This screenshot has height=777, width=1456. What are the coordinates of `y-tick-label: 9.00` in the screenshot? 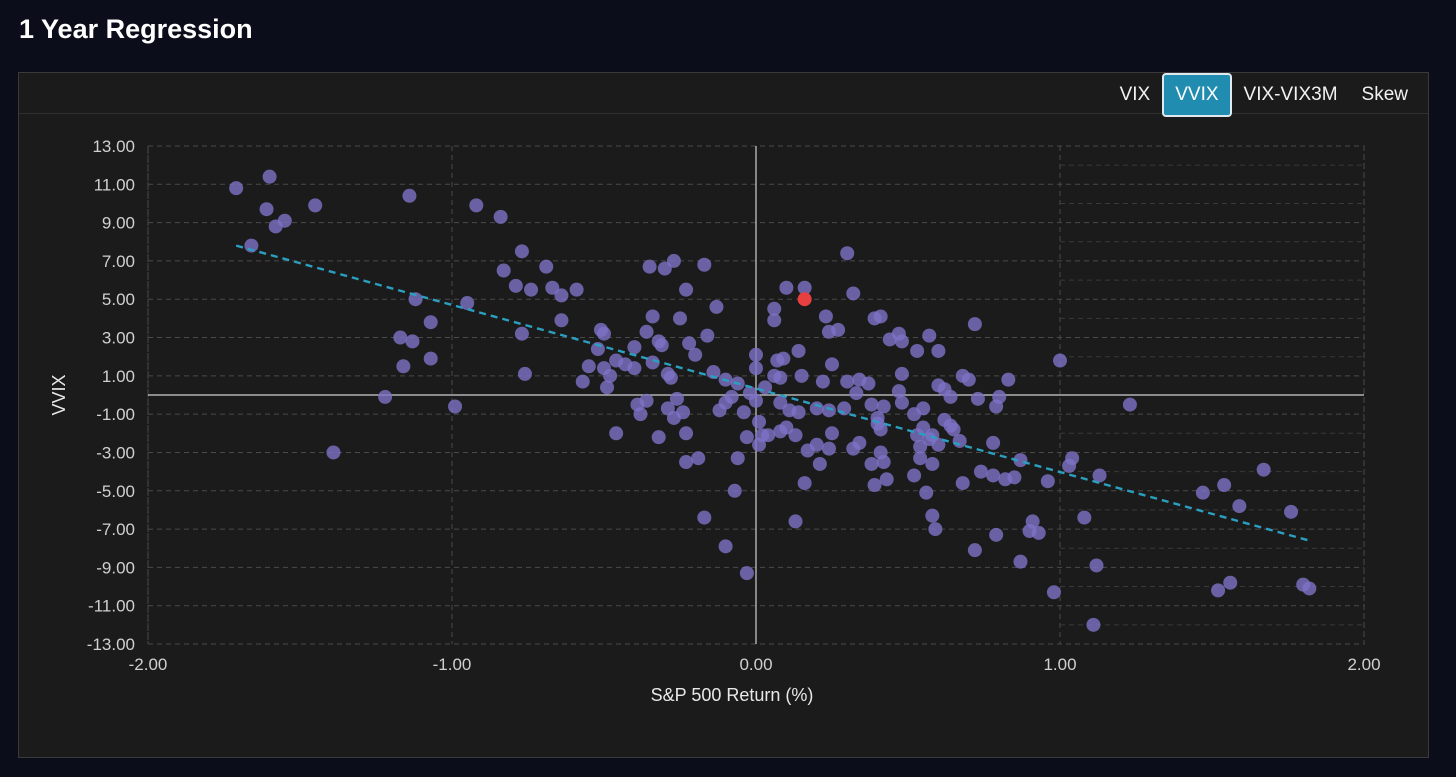 It's located at (118, 223).